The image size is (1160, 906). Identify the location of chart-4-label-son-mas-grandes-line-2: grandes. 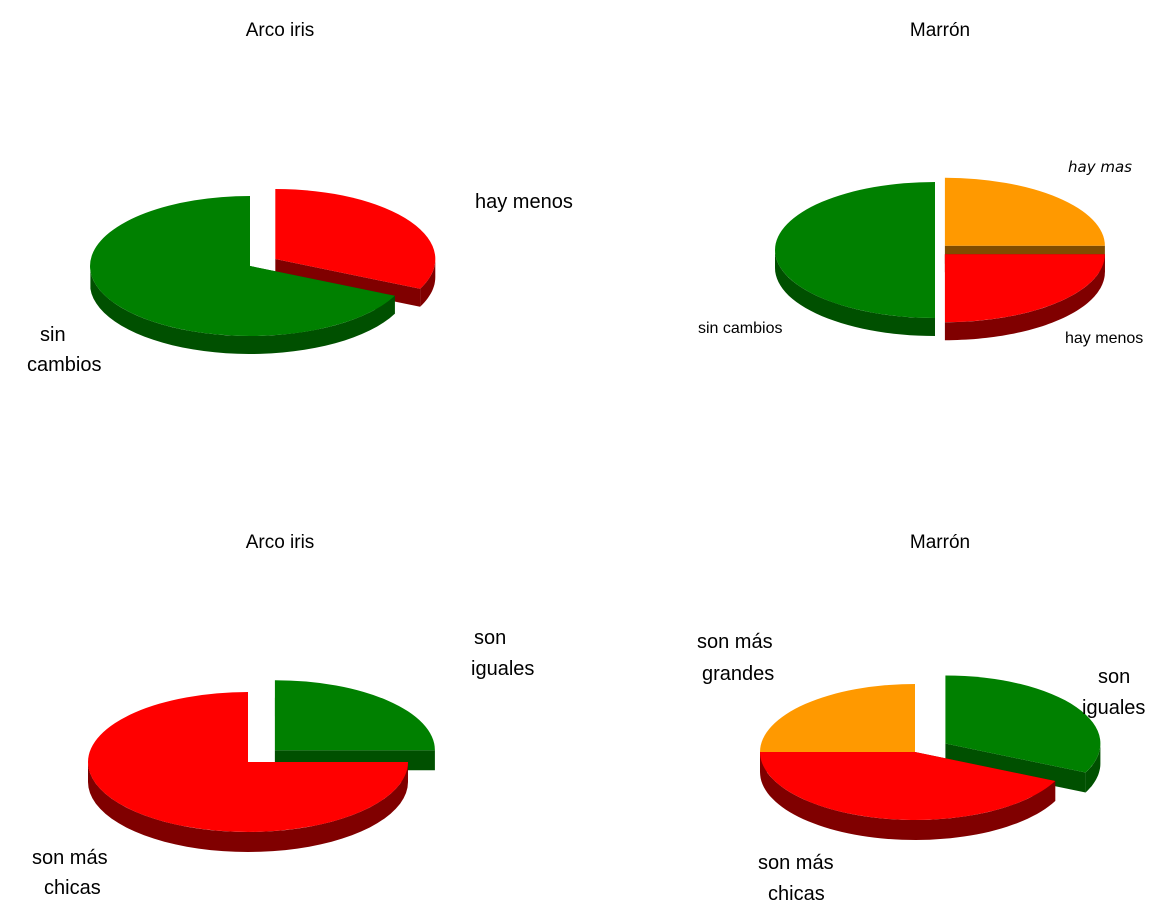
(738, 674).